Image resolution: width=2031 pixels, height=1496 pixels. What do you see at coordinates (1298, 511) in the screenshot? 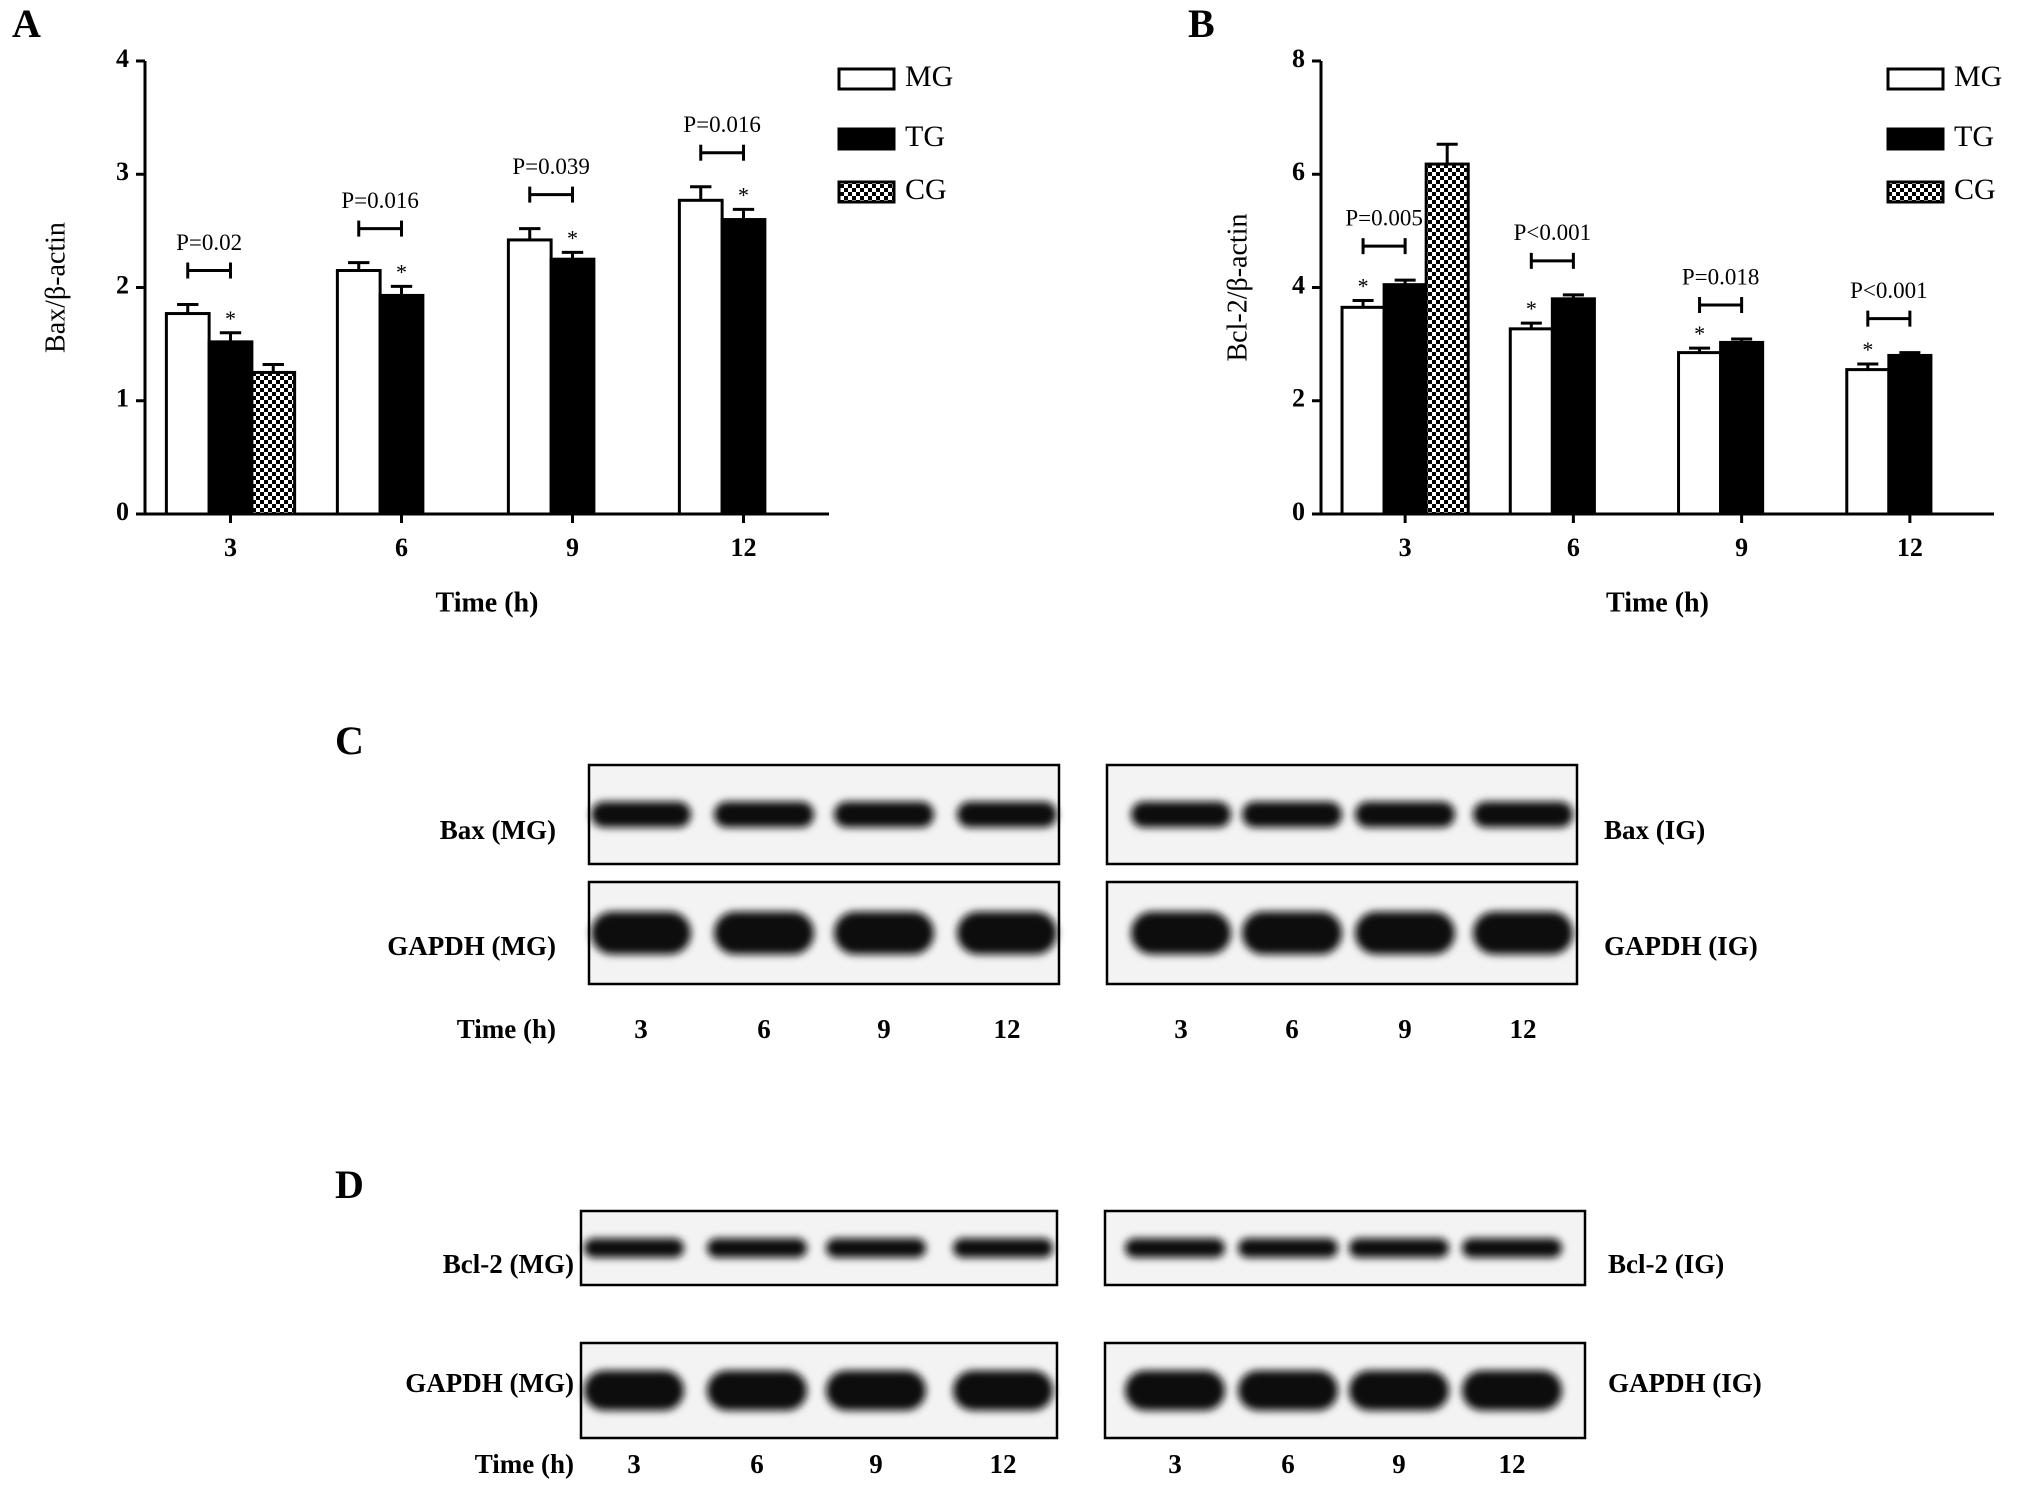
I see `y-tick-label: 0` at bounding box center [1298, 511].